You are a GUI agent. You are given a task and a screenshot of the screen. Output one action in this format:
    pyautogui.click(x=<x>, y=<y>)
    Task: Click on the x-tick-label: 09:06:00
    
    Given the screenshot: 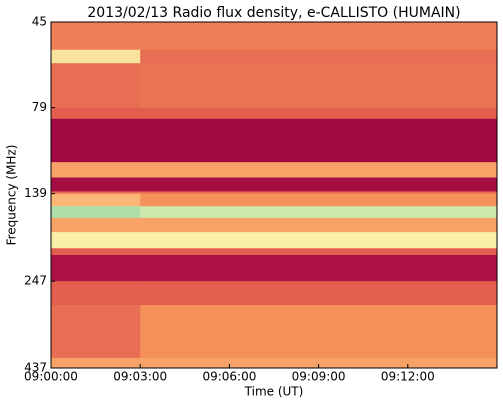 What is the action you would take?
    pyautogui.click(x=229, y=377)
    